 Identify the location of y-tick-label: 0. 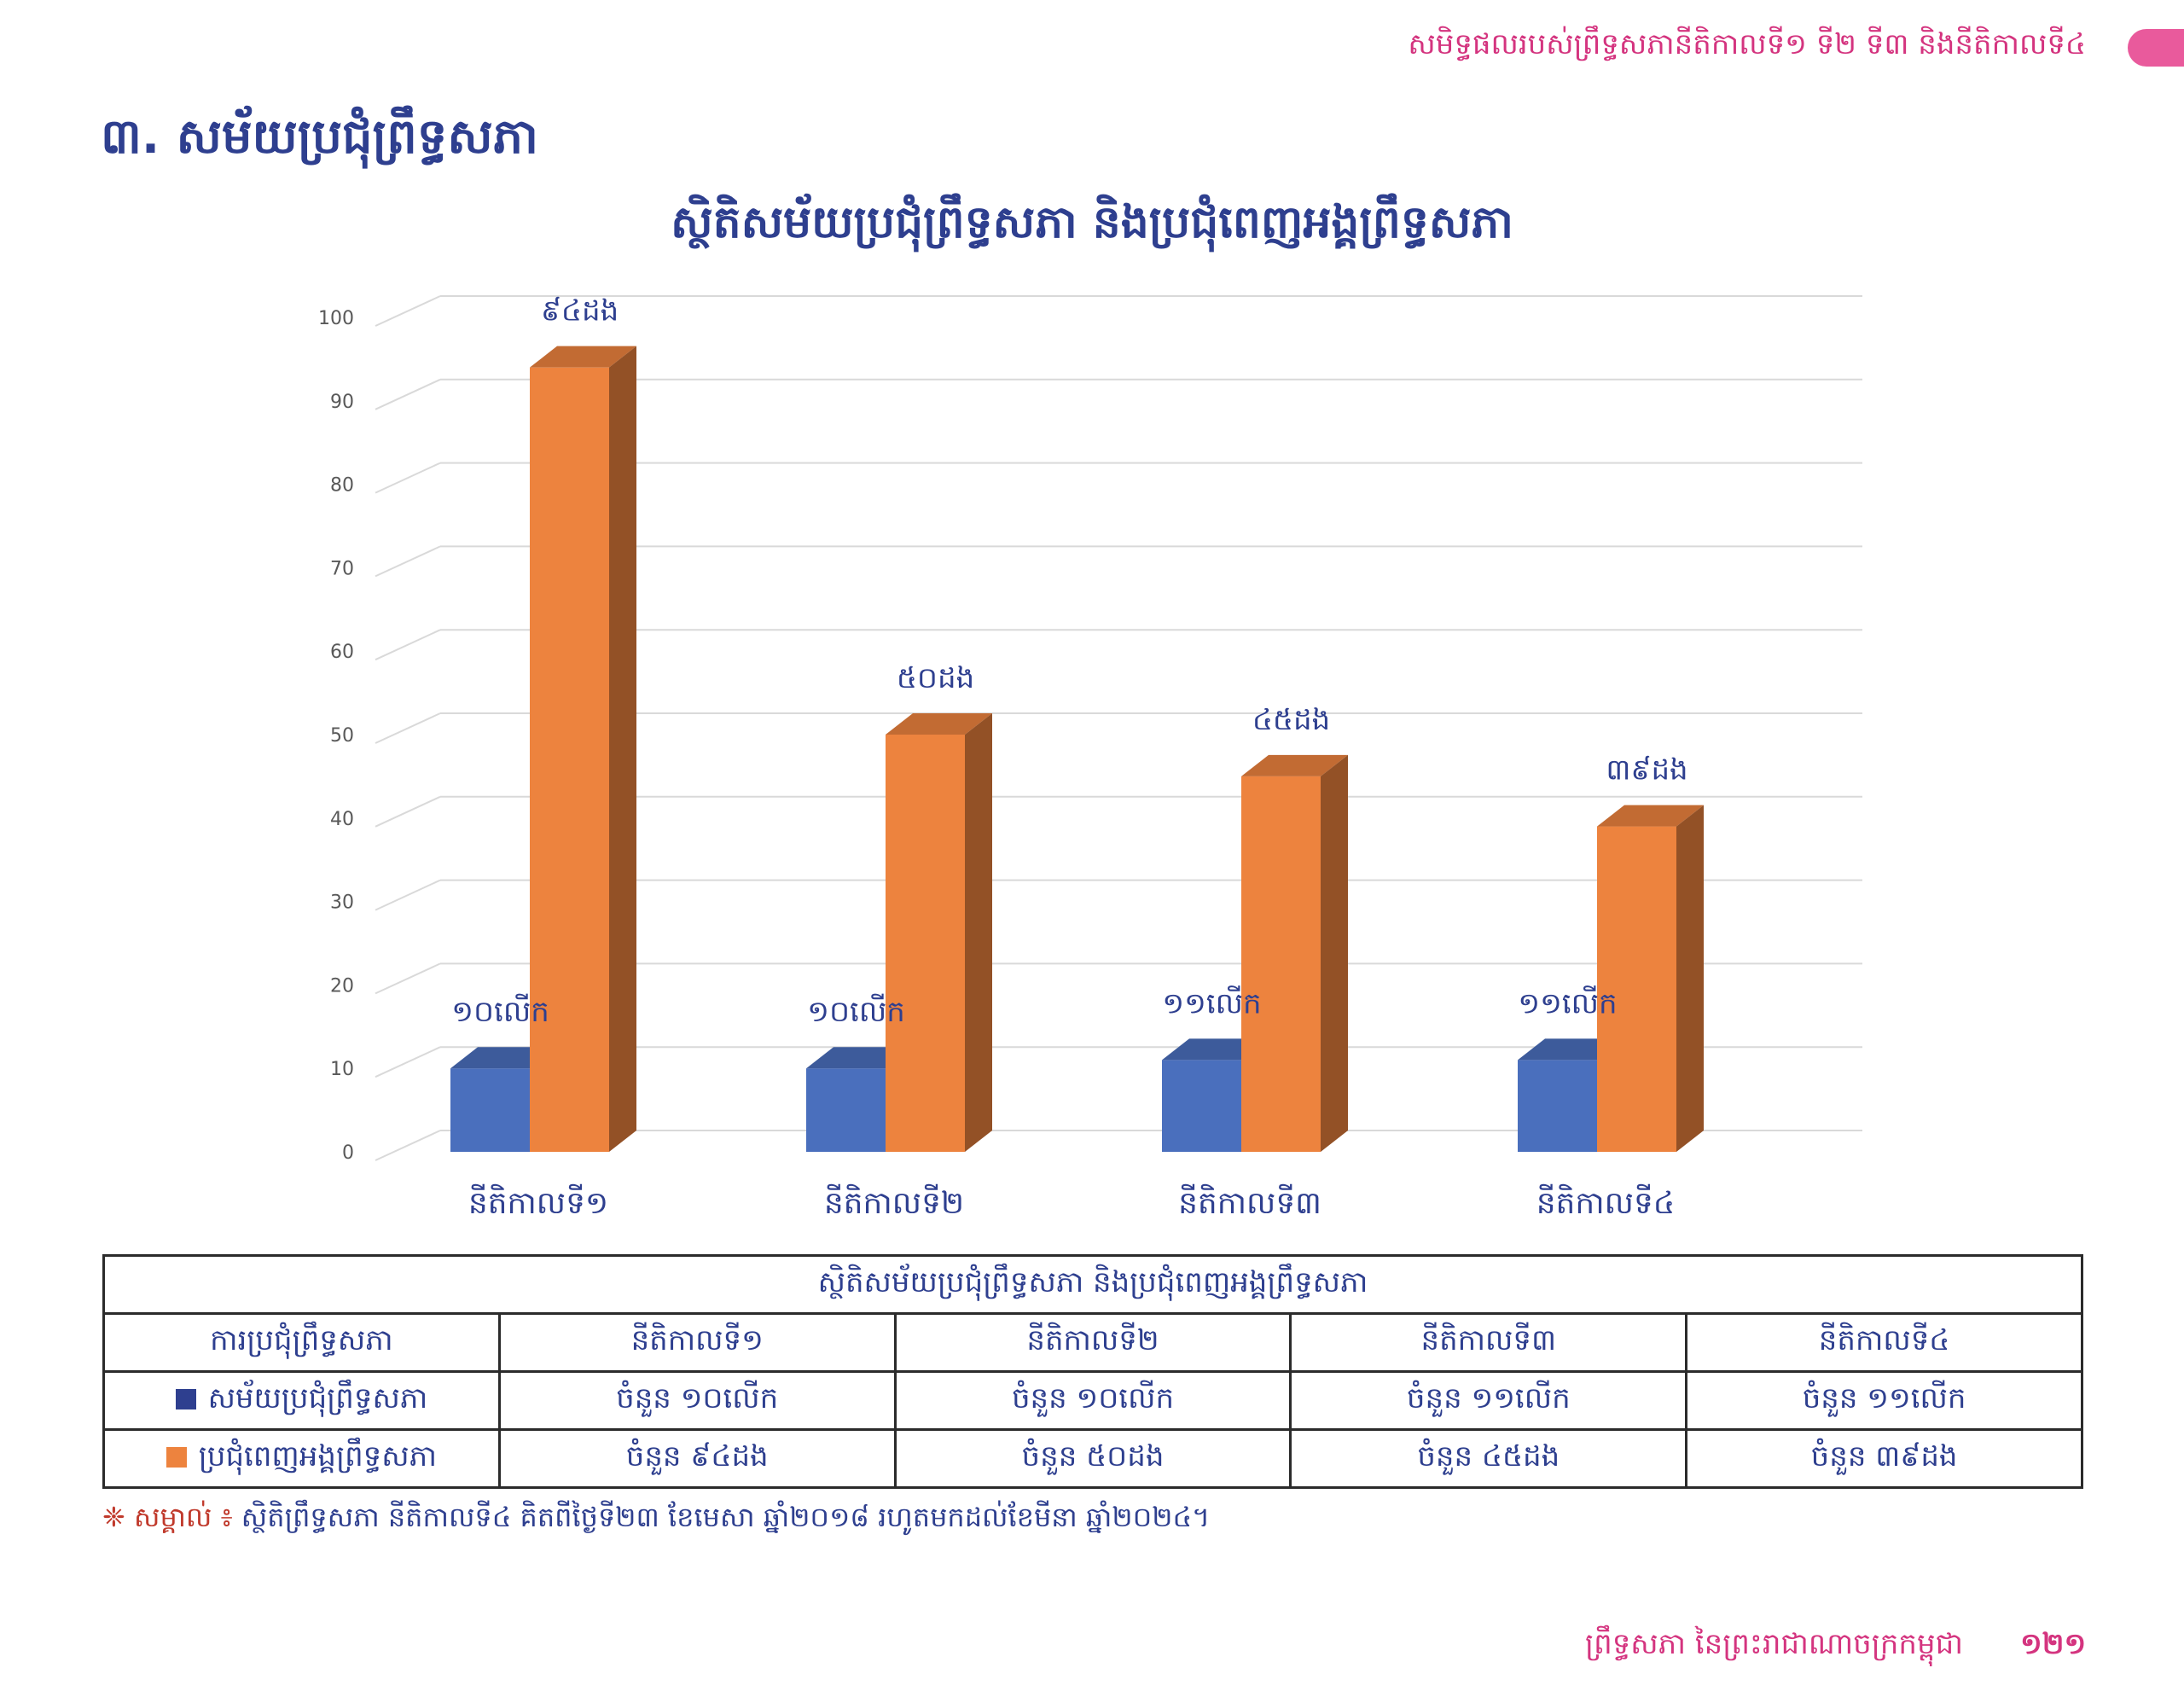
(348, 1153).